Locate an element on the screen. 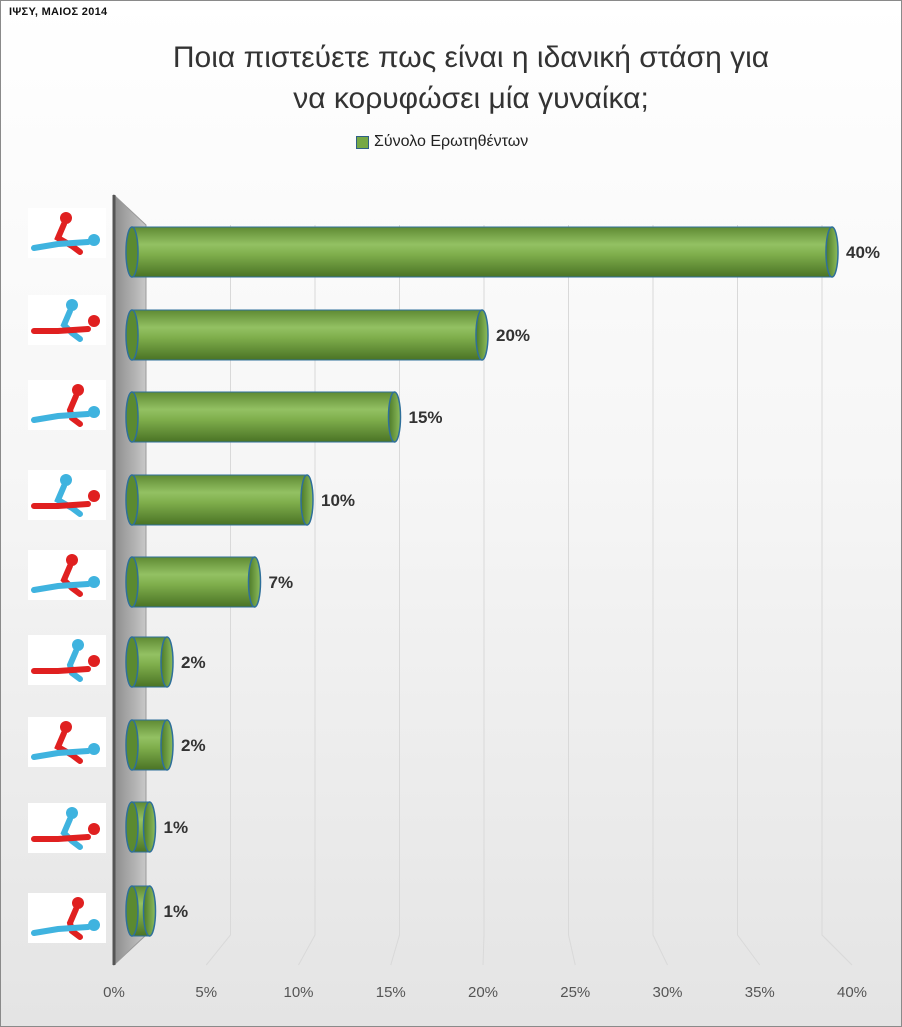  x-tick-label: 20% is located at coordinates (483, 992).